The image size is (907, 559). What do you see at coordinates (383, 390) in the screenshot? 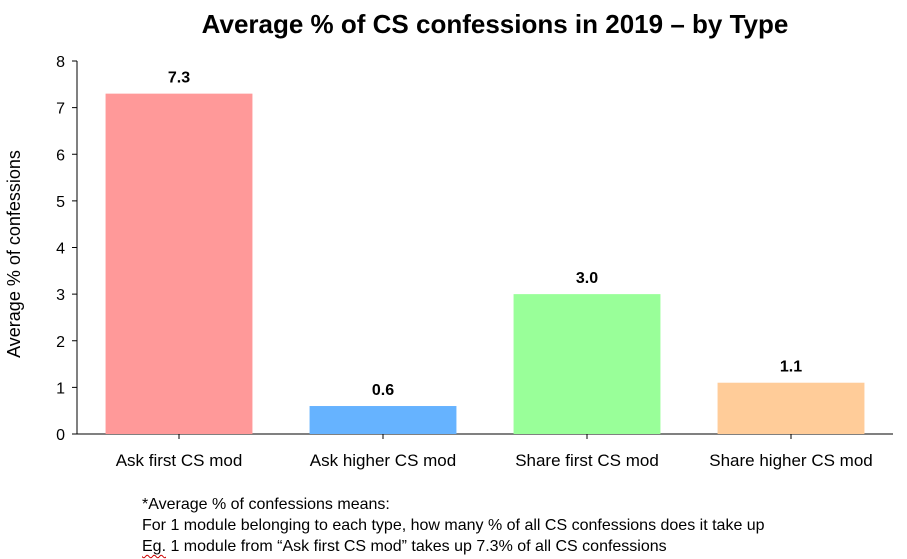
I see `data-label-2: 0.6` at bounding box center [383, 390].